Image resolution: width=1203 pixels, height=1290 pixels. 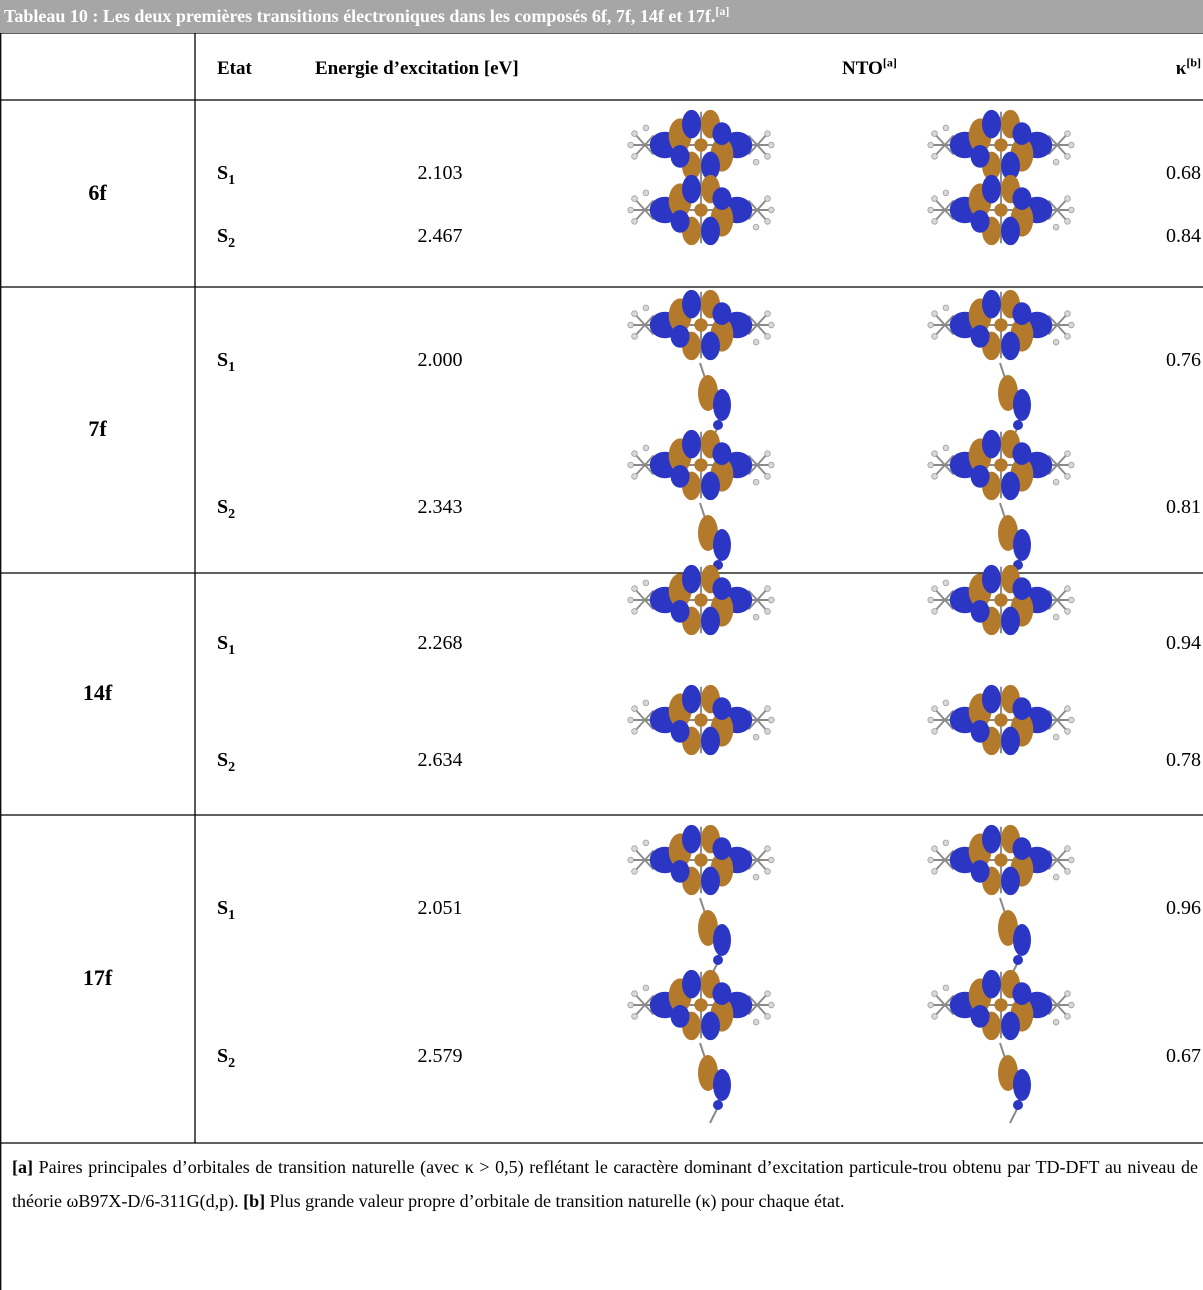 I want to click on kappa-cell: 0.96, so click(x=1183, y=908).